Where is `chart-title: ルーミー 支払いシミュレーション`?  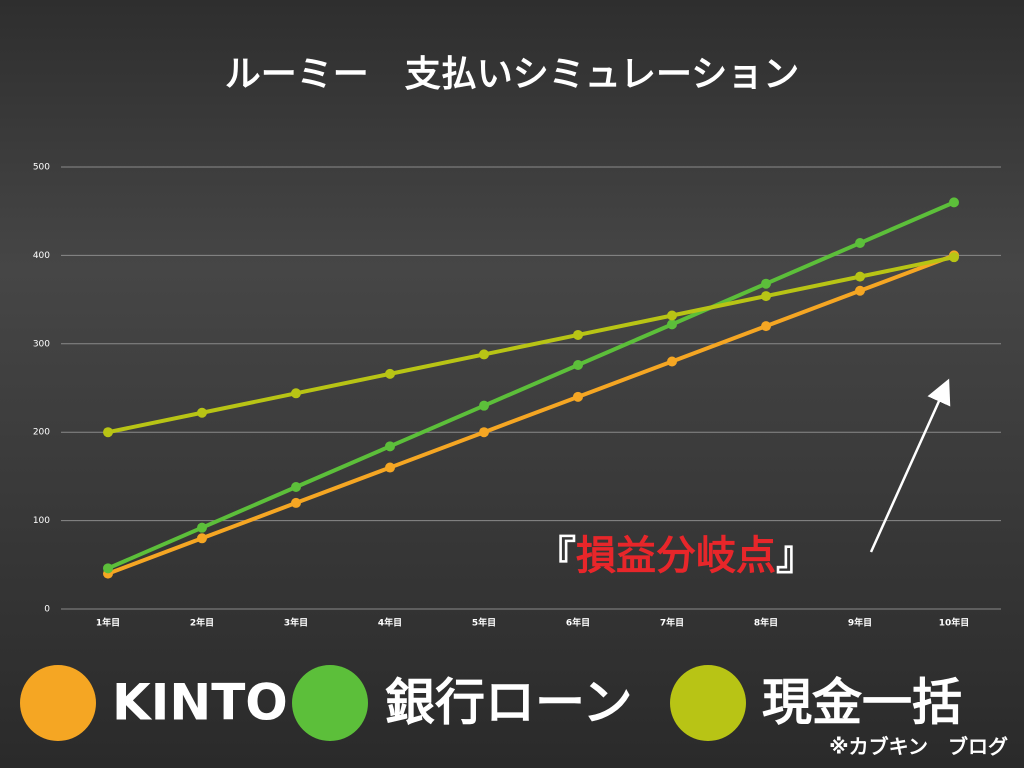 chart-title: ルーミー 支払いシミュレーション is located at coordinates (512, 74).